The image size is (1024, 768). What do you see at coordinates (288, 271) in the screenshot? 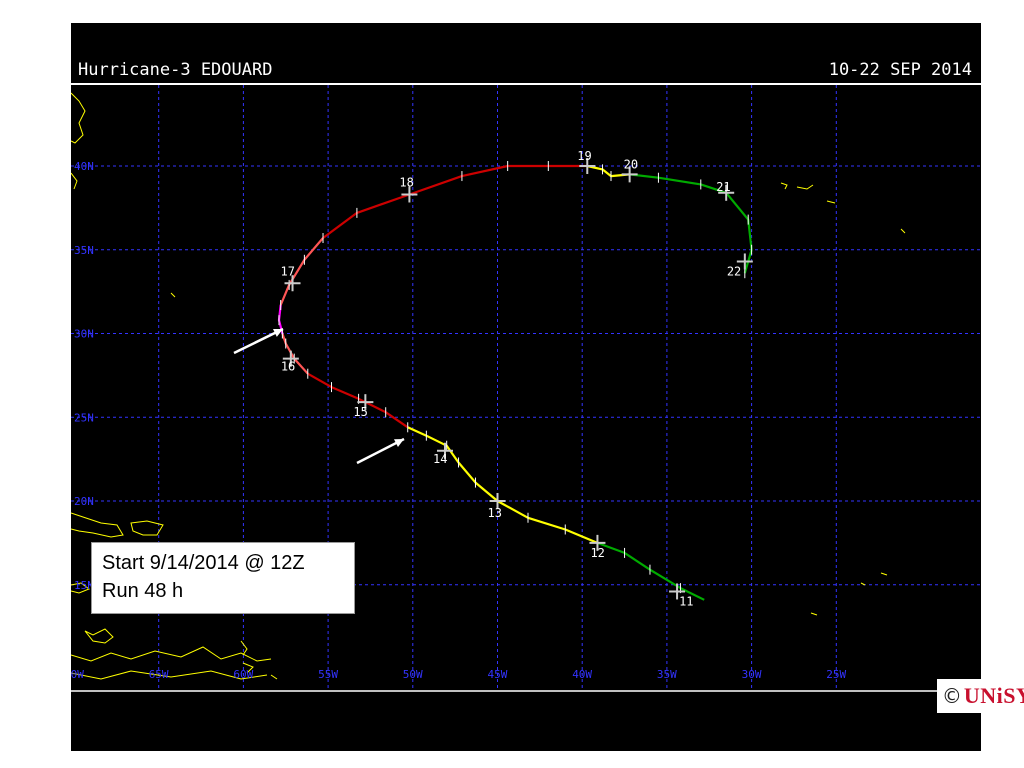
I see `day-label: 17` at bounding box center [288, 271].